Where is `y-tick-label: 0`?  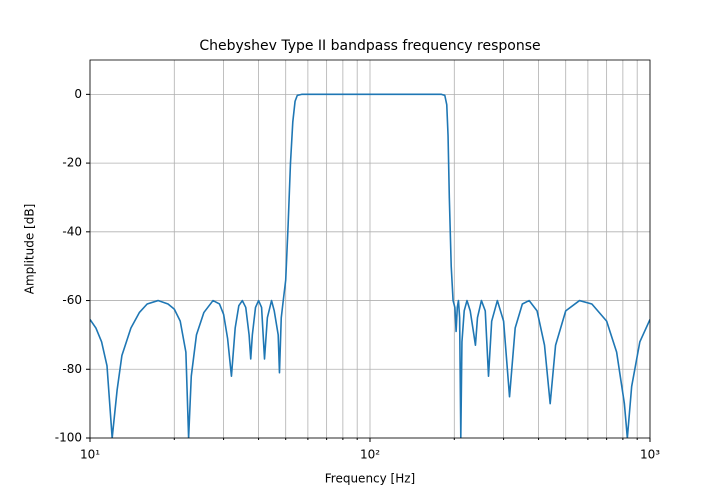
y-tick-label: 0 is located at coordinates (78, 94).